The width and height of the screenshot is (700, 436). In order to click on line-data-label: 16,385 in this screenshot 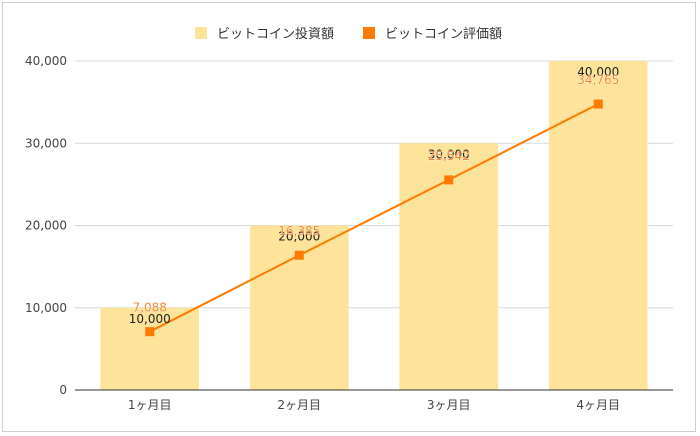, I will do `click(299, 231)`.